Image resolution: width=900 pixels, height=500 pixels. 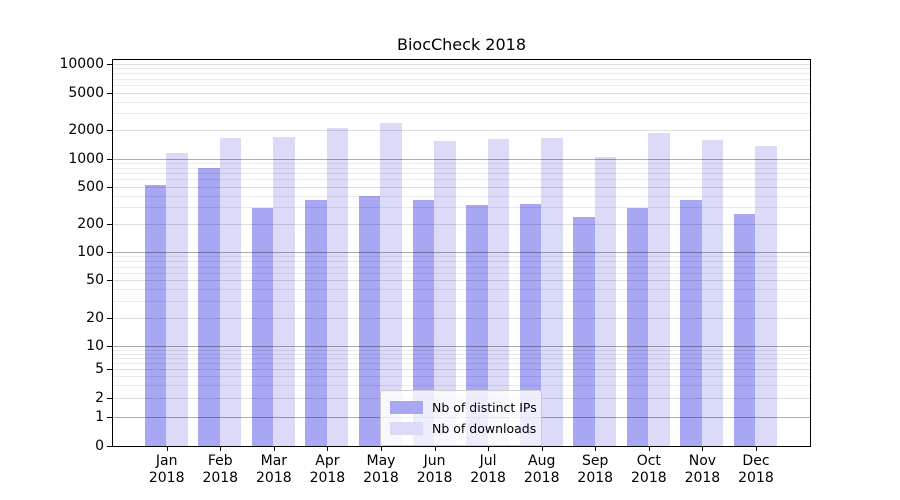 I want to click on x-tick-sep-2018, so click(x=596, y=449).